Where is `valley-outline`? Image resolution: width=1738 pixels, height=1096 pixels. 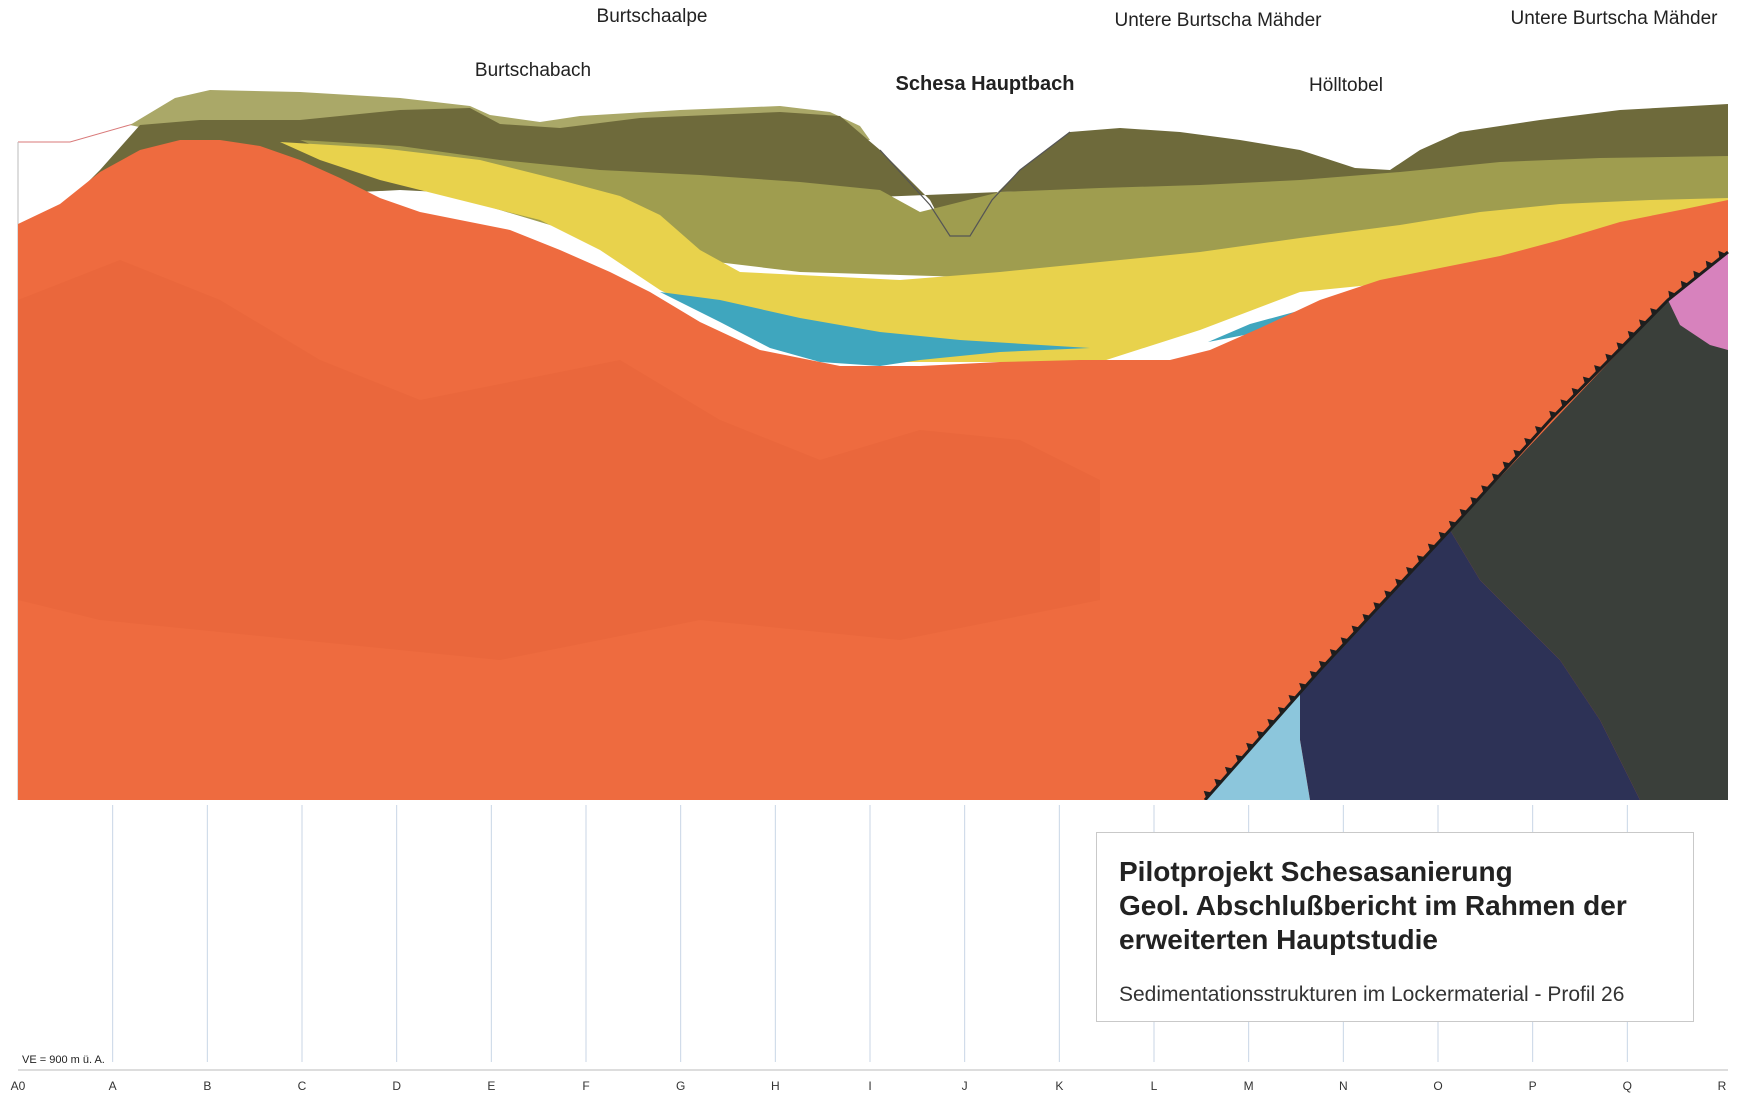
valley-outline is located at coordinates (975, 184).